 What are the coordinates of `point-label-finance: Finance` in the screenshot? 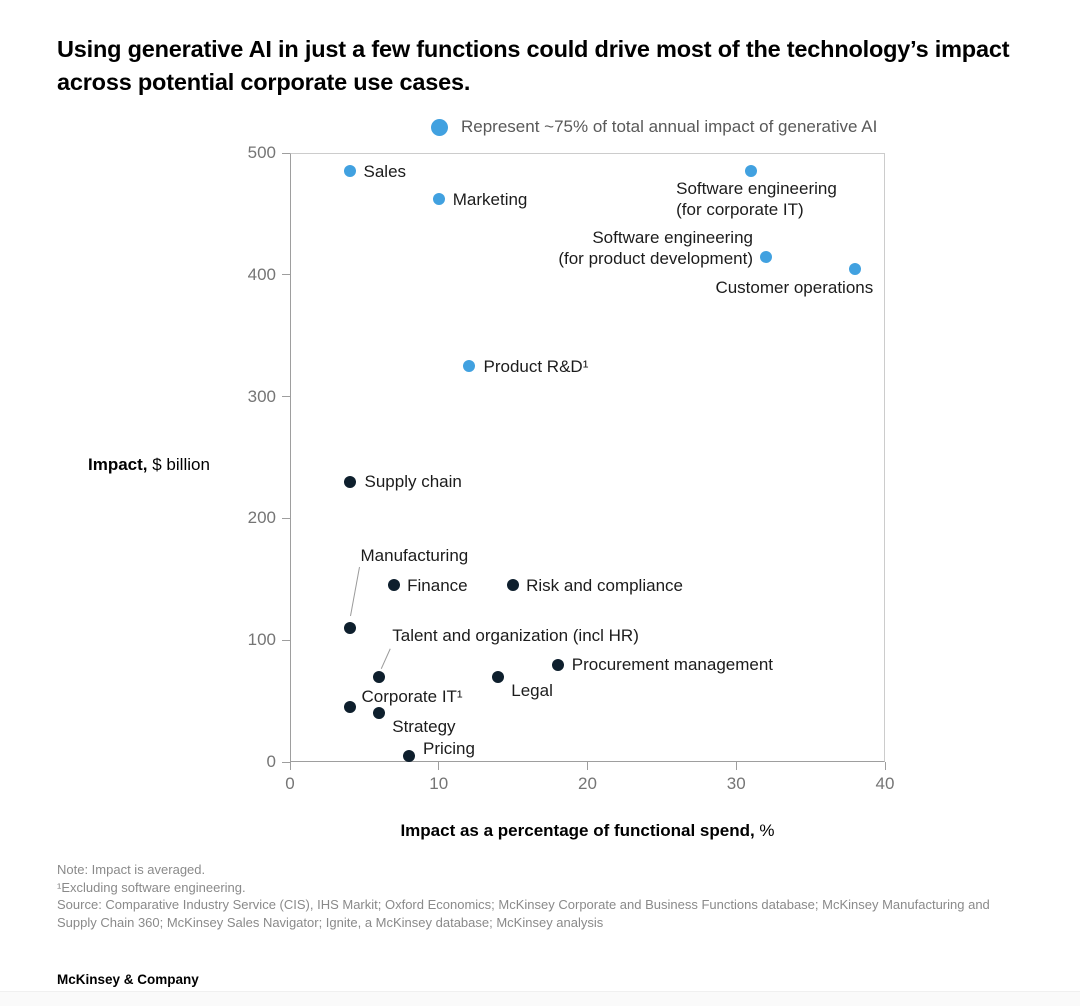 It's located at (437, 585).